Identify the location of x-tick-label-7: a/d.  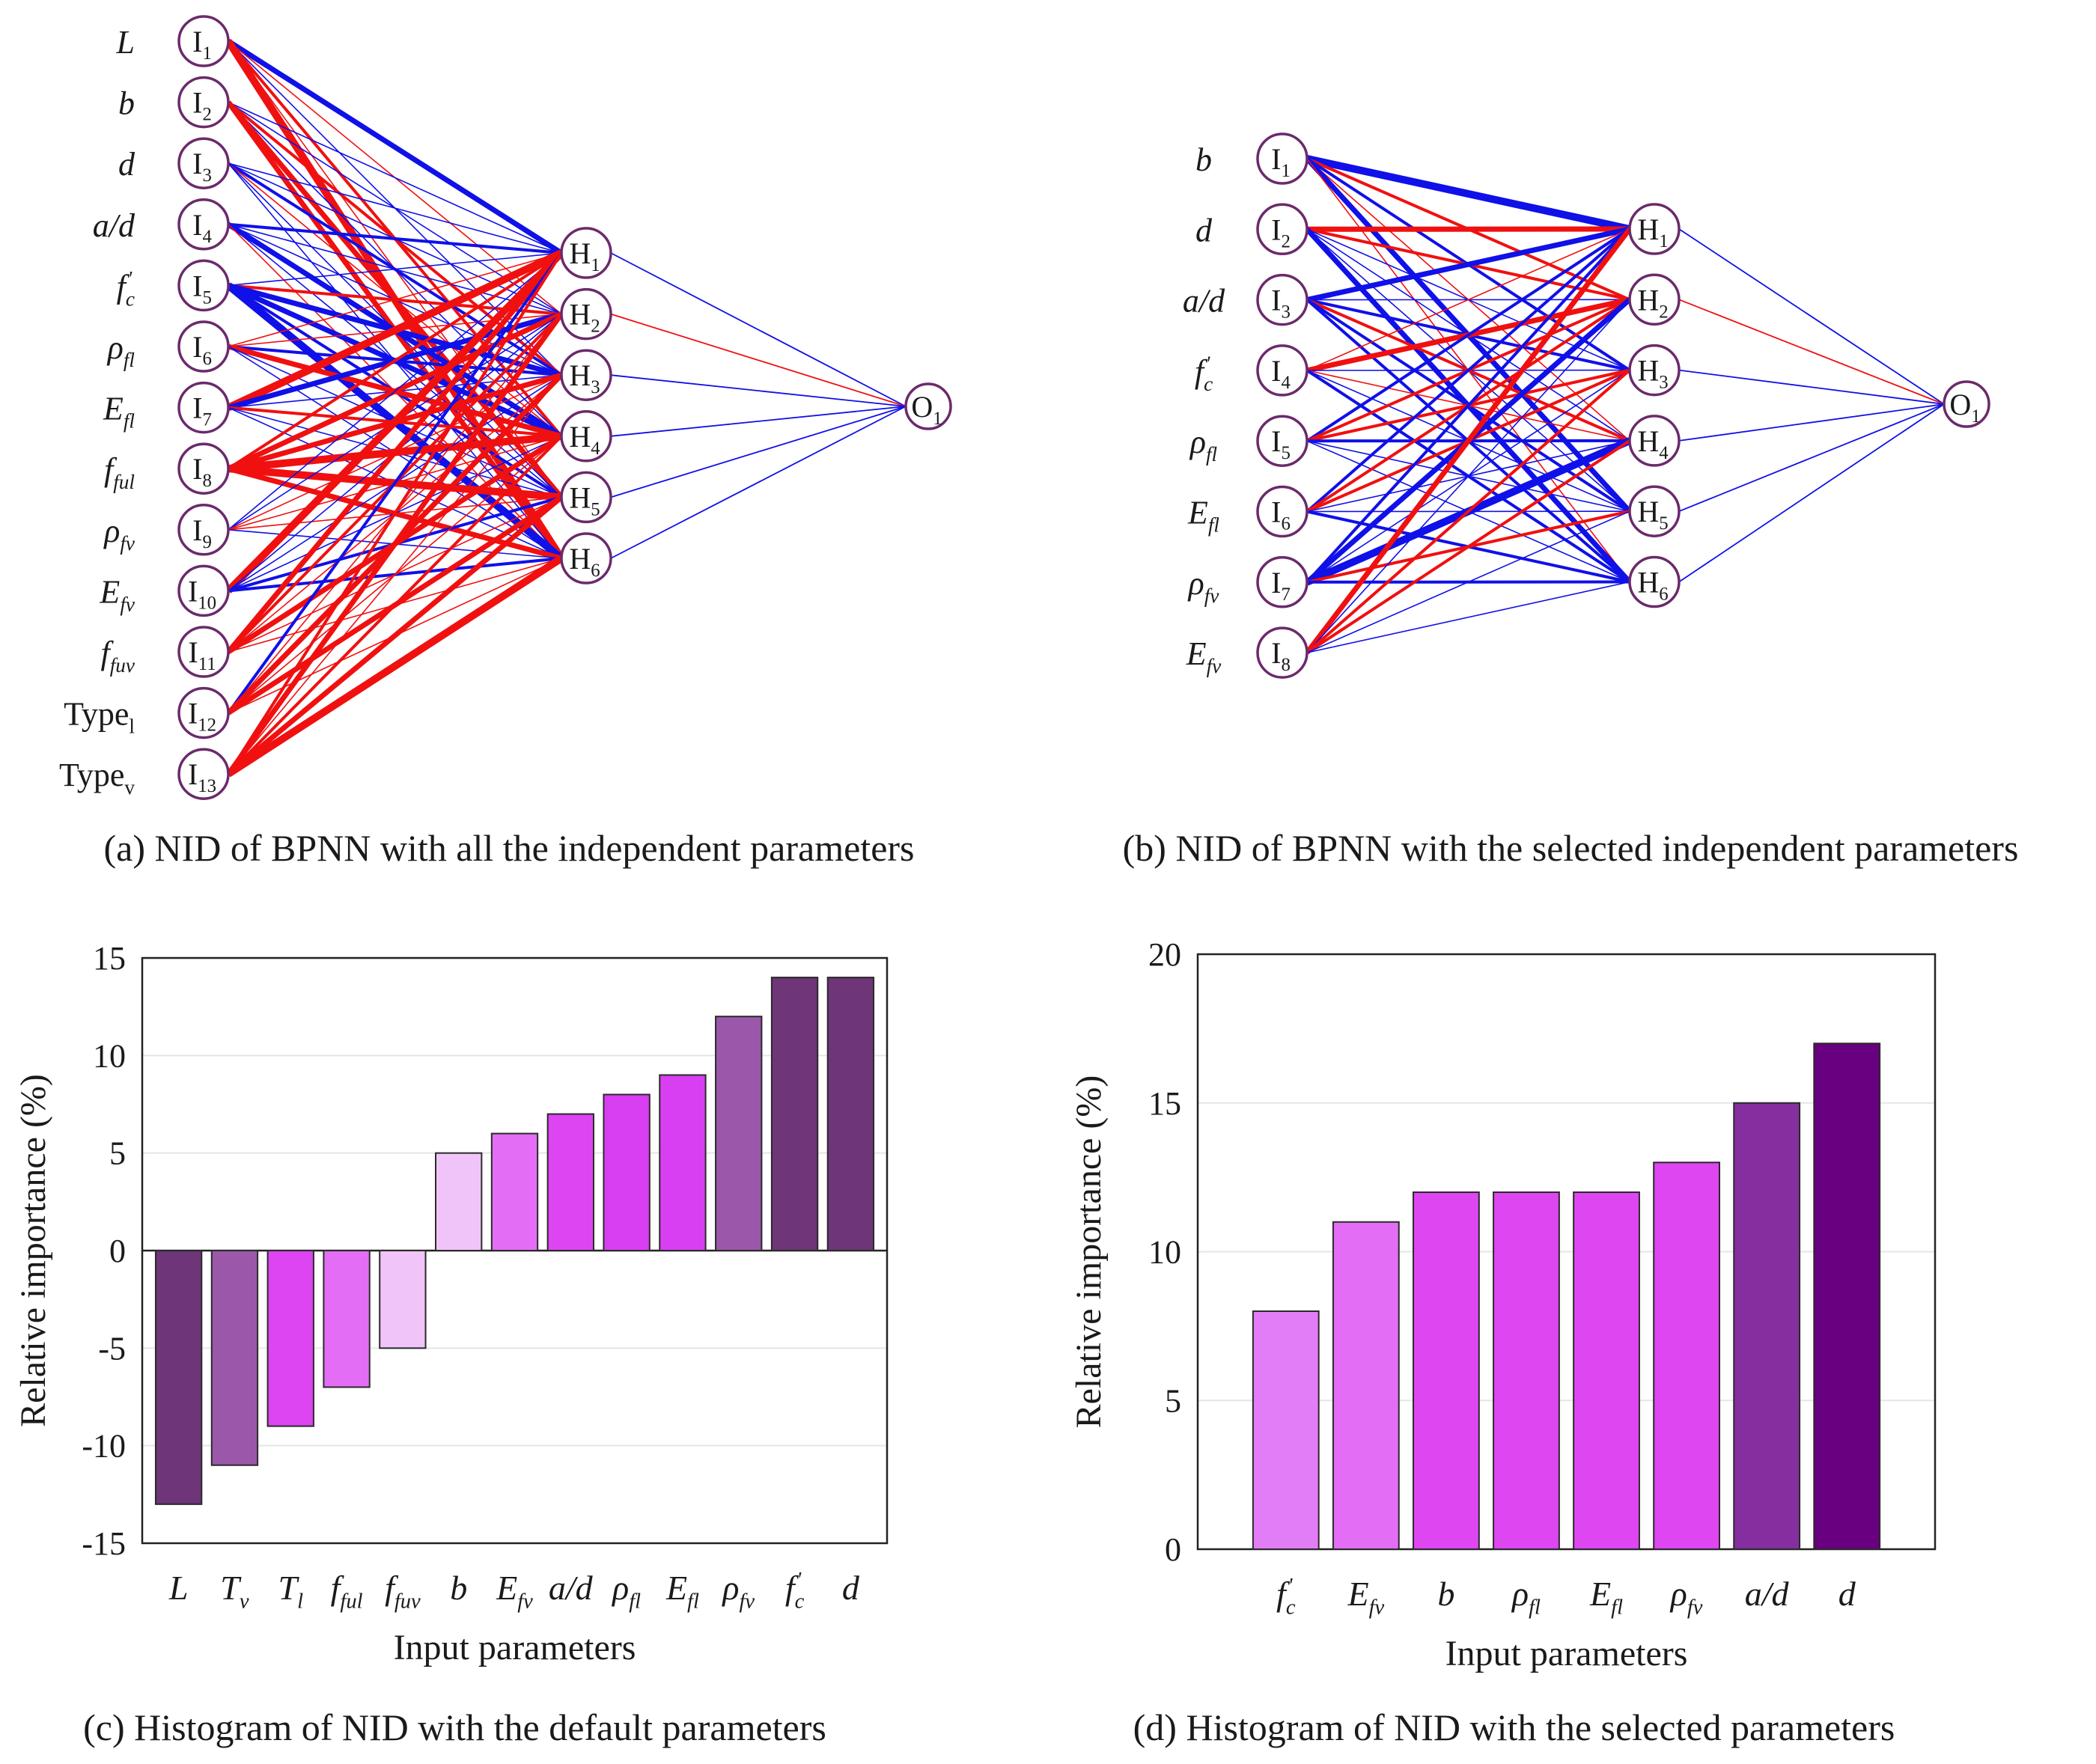
(1767, 1594).